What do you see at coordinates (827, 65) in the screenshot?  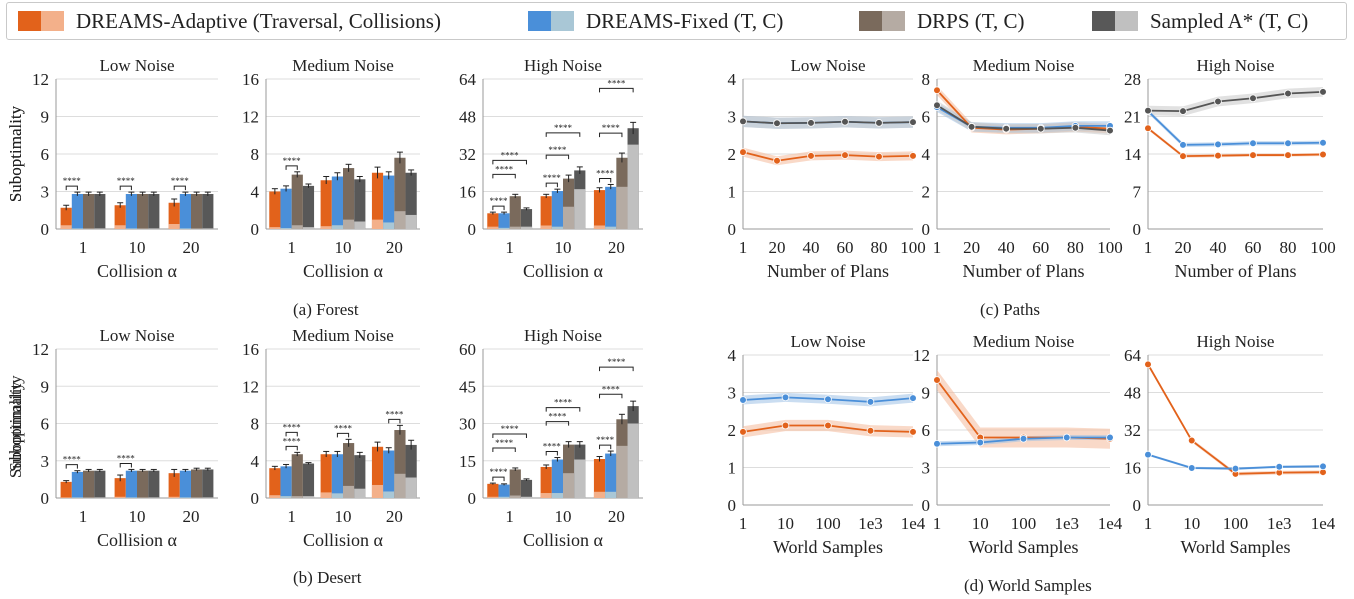 I see `chart-title-low-noise: Low Noise` at bounding box center [827, 65].